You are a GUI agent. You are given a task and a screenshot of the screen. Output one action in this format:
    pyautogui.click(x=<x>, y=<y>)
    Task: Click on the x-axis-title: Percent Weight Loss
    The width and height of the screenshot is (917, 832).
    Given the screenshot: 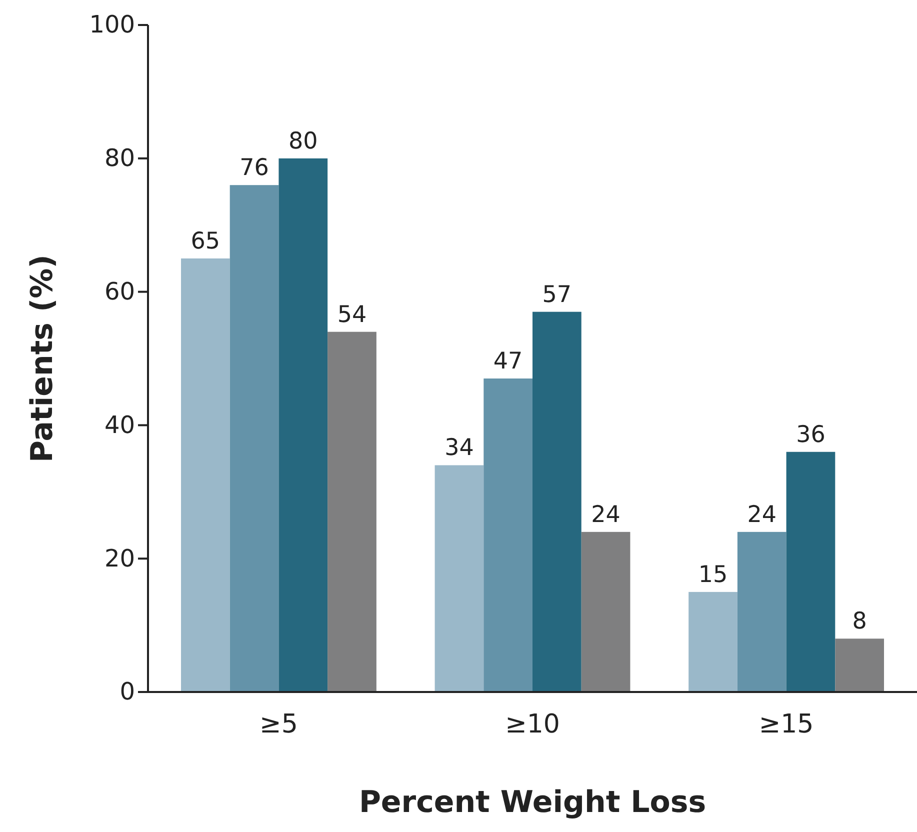 What is the action you would take?
    pyautogui.click(x=532, y=802)
    